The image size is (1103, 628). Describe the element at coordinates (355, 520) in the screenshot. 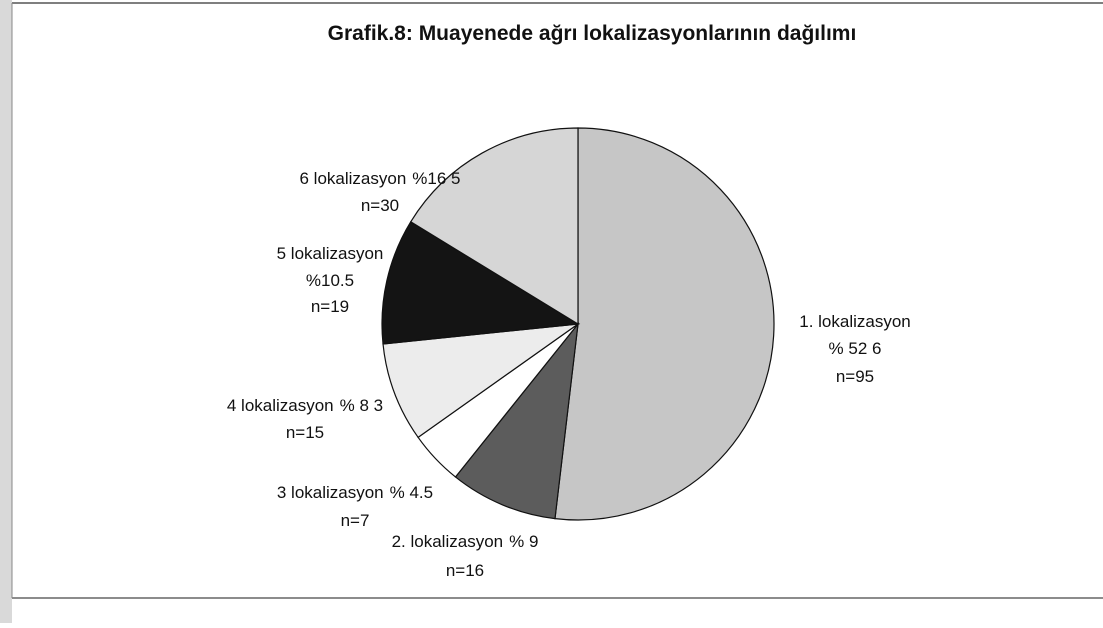

I see `label-count: n=7` at that location.